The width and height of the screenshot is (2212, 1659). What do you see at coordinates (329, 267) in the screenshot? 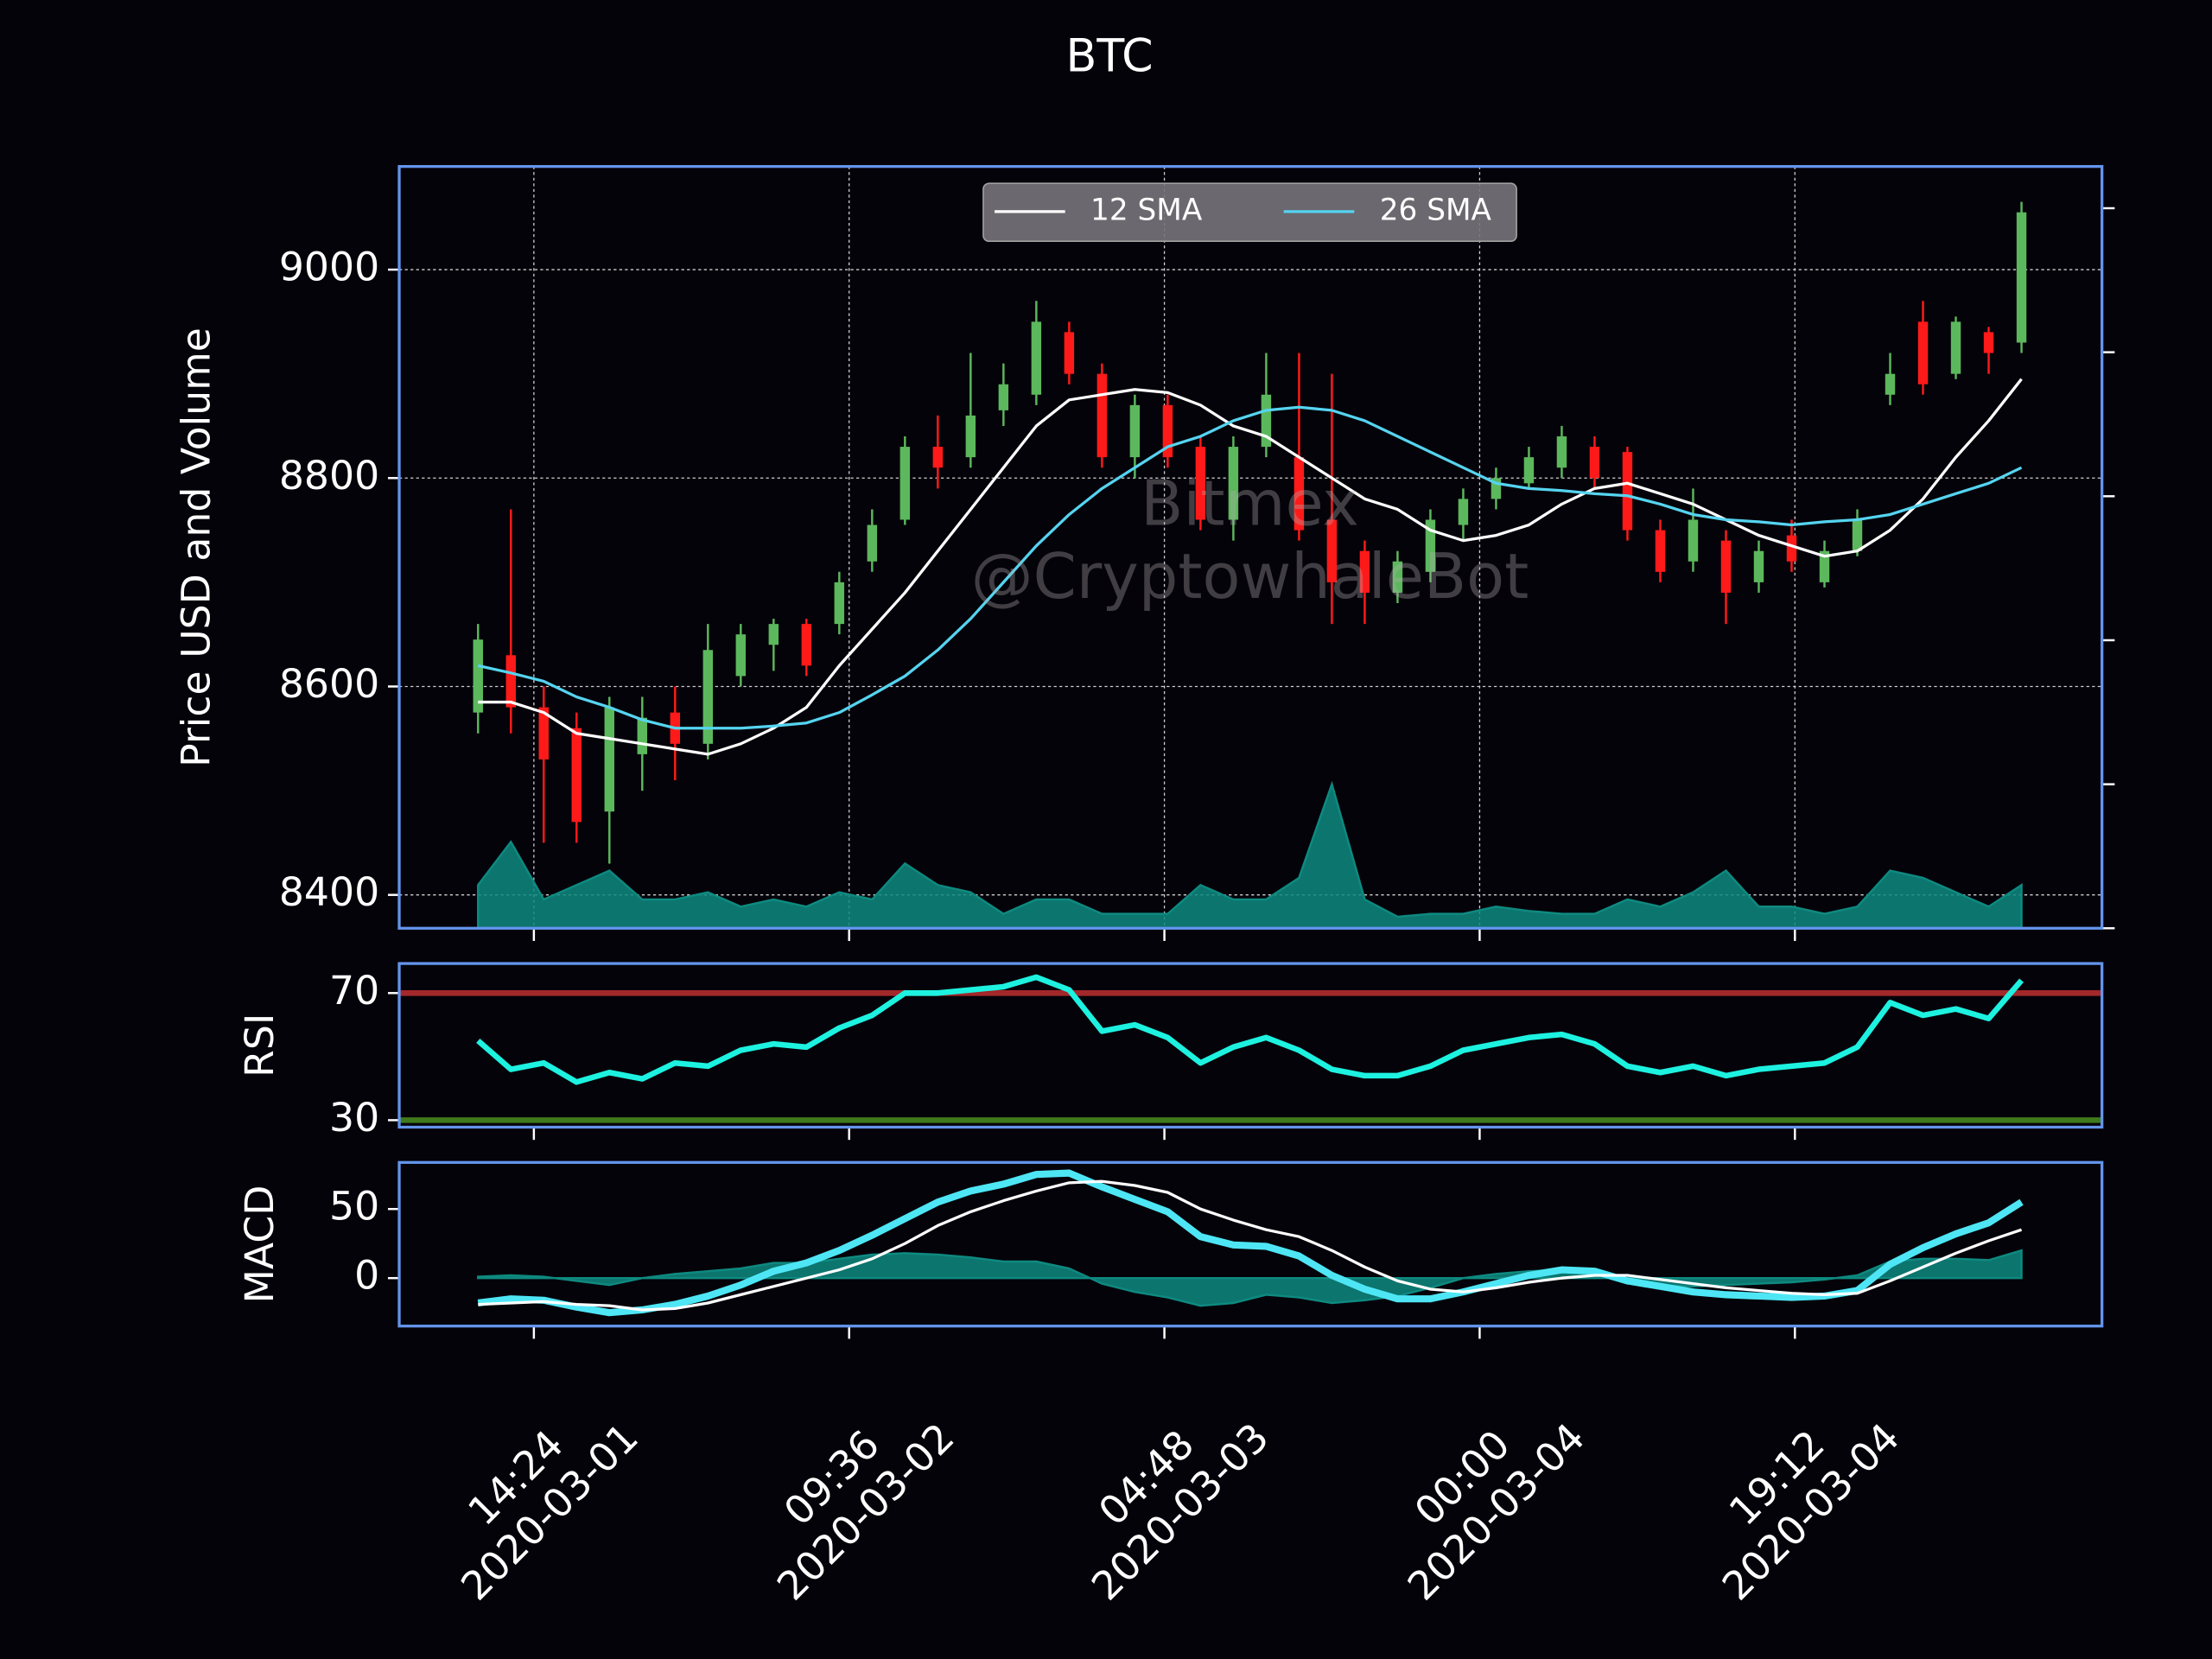
I see `y-tick-label: 9000` at bounding box center [329, 267].